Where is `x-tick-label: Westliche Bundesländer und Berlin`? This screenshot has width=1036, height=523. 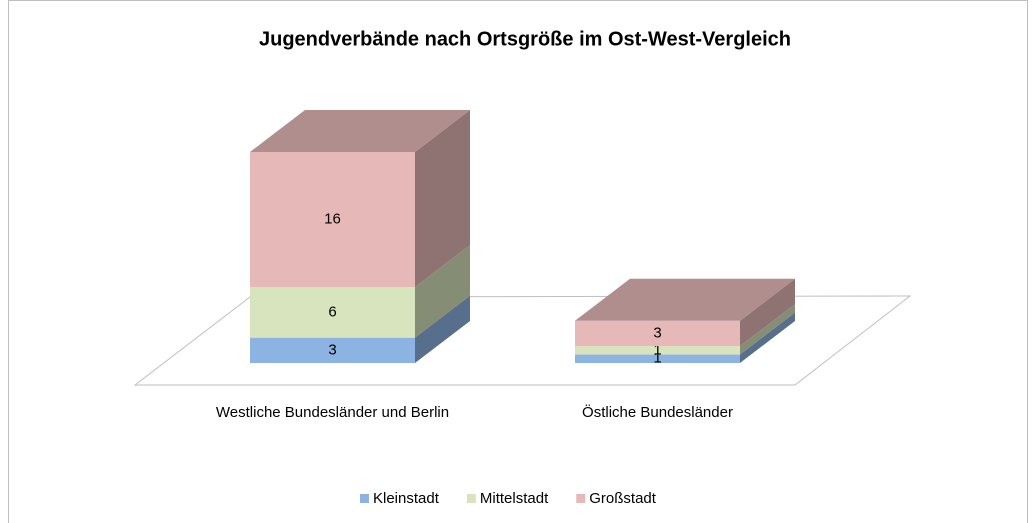
x-tick-label: Westliche Bundesländer und Berlin is located at coordinates (332, 412).